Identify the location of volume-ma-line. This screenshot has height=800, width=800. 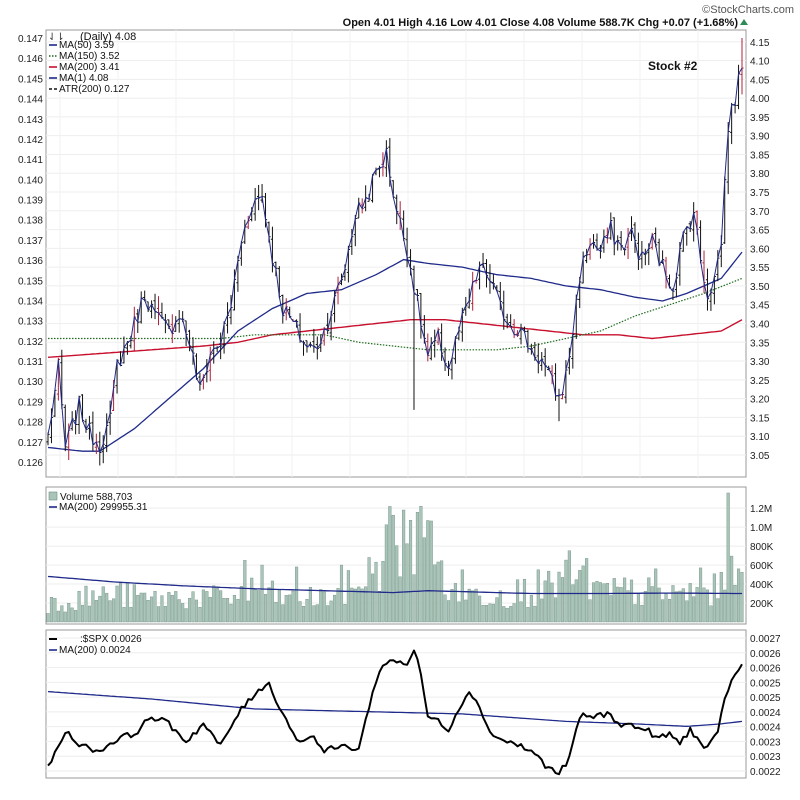
(394, 585).